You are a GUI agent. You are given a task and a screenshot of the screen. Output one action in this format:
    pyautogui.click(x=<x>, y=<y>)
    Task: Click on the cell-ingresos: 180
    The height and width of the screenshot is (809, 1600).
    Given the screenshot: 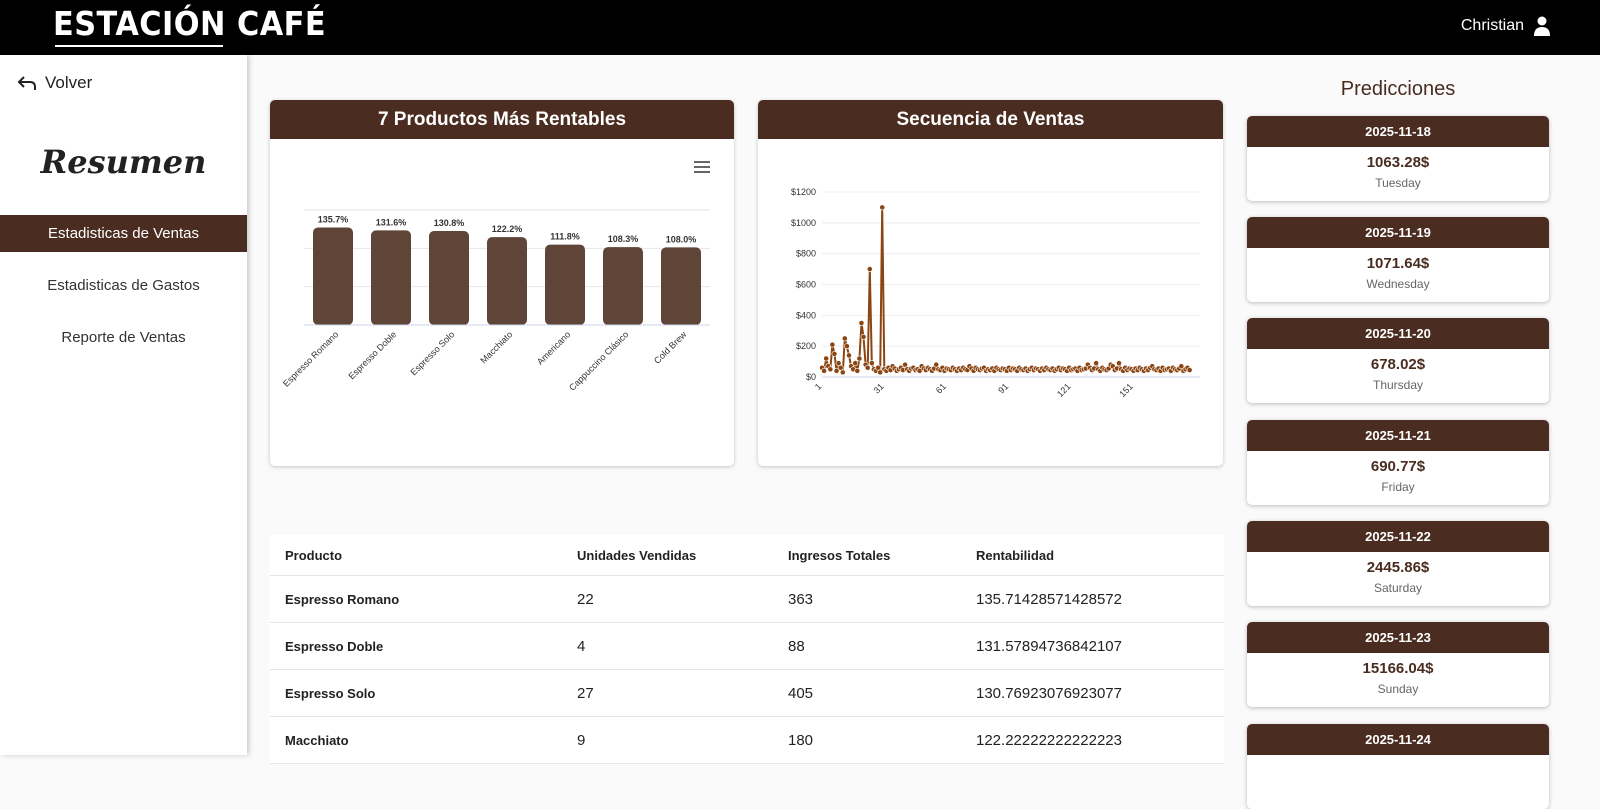 What is the action you would take?
    pyautogui.click(x=801, y=740)
    